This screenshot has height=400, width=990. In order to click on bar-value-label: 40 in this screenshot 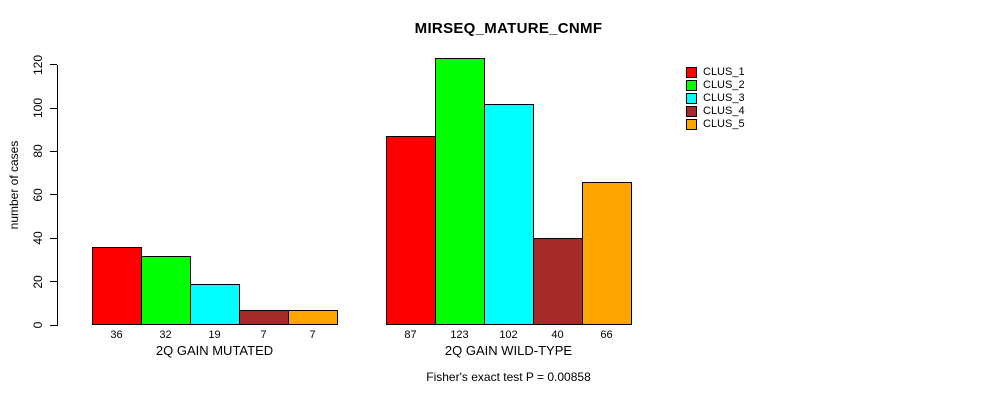, I will do `click(557, 335)`.